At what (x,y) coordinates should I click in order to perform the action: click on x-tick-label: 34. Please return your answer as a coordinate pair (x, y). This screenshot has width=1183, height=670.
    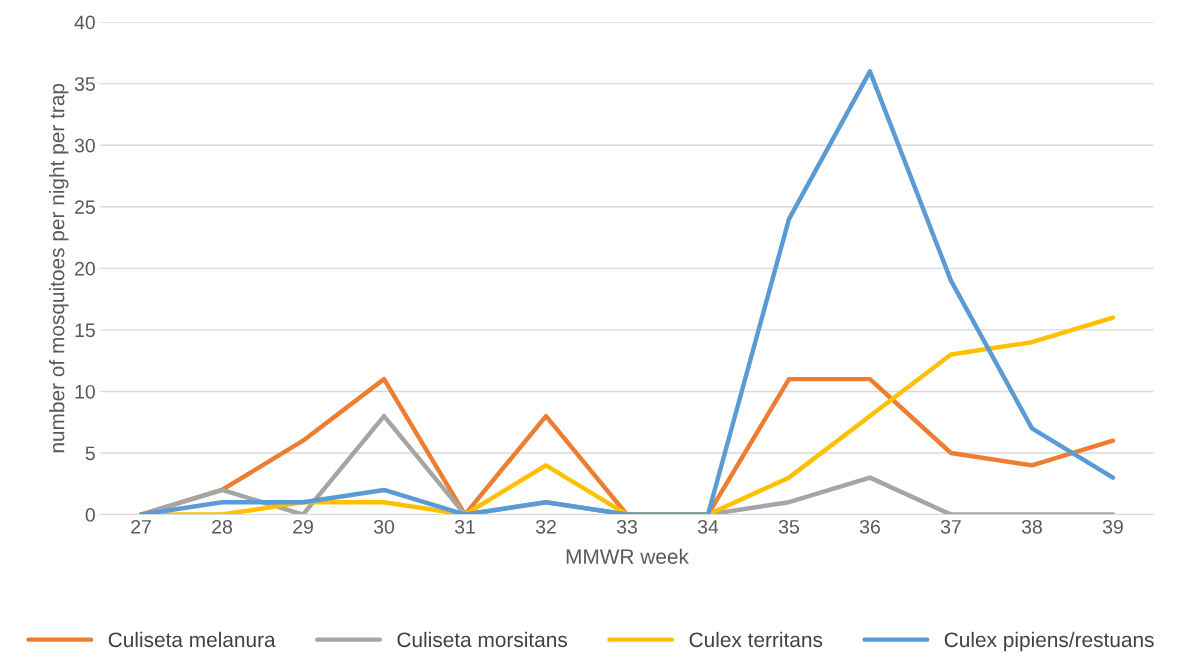
    Looking at the image, I should click on (708, 526).